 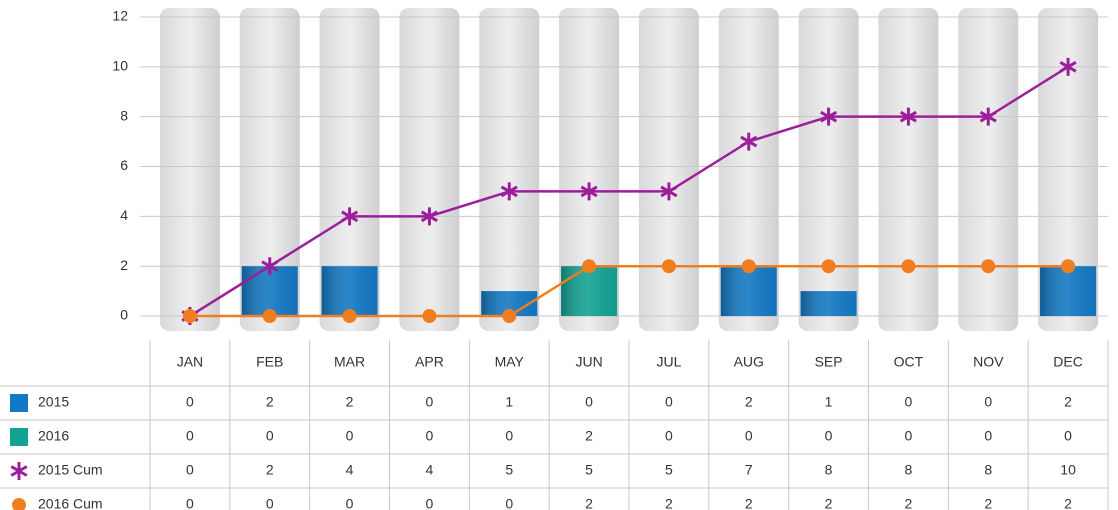 I want to click on x-tick-label: MAR, so click(x=349, y=362).